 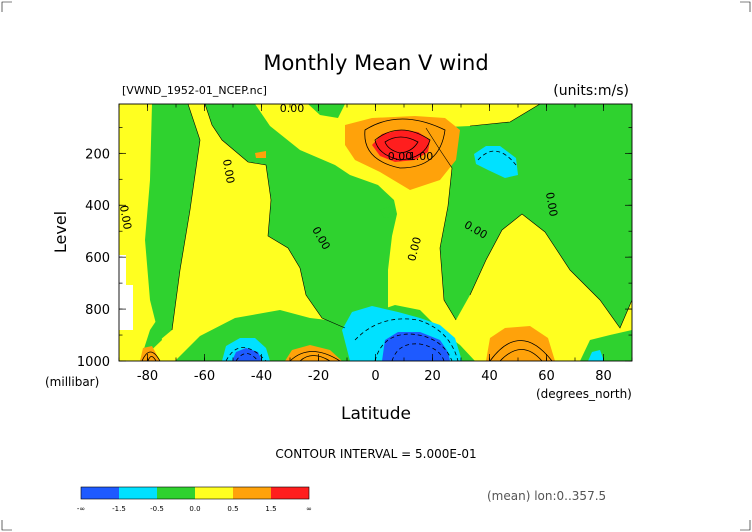 What do you see at coordinates (546, 496) in the screenshot?
I see `mean-lon-label: (mean) lon:0..357.5` at bounding box center [546, 496].